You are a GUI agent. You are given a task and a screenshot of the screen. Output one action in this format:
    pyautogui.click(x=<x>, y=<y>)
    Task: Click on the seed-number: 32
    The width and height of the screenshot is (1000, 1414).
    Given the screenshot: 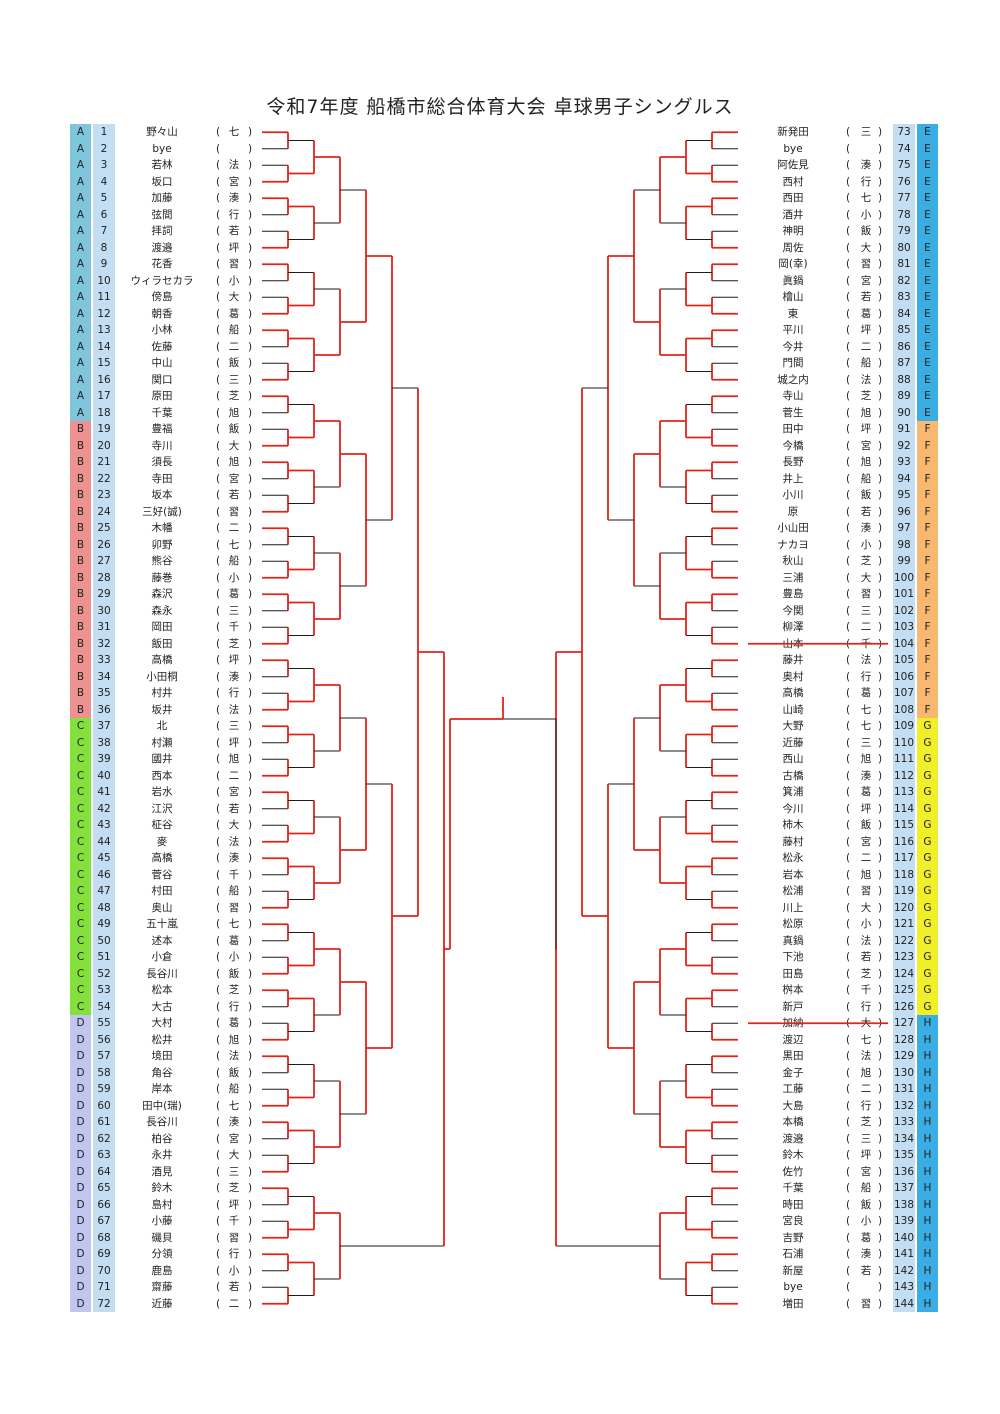 What is the action you would take?
    pyautogui.click(x=104, y=643)
    